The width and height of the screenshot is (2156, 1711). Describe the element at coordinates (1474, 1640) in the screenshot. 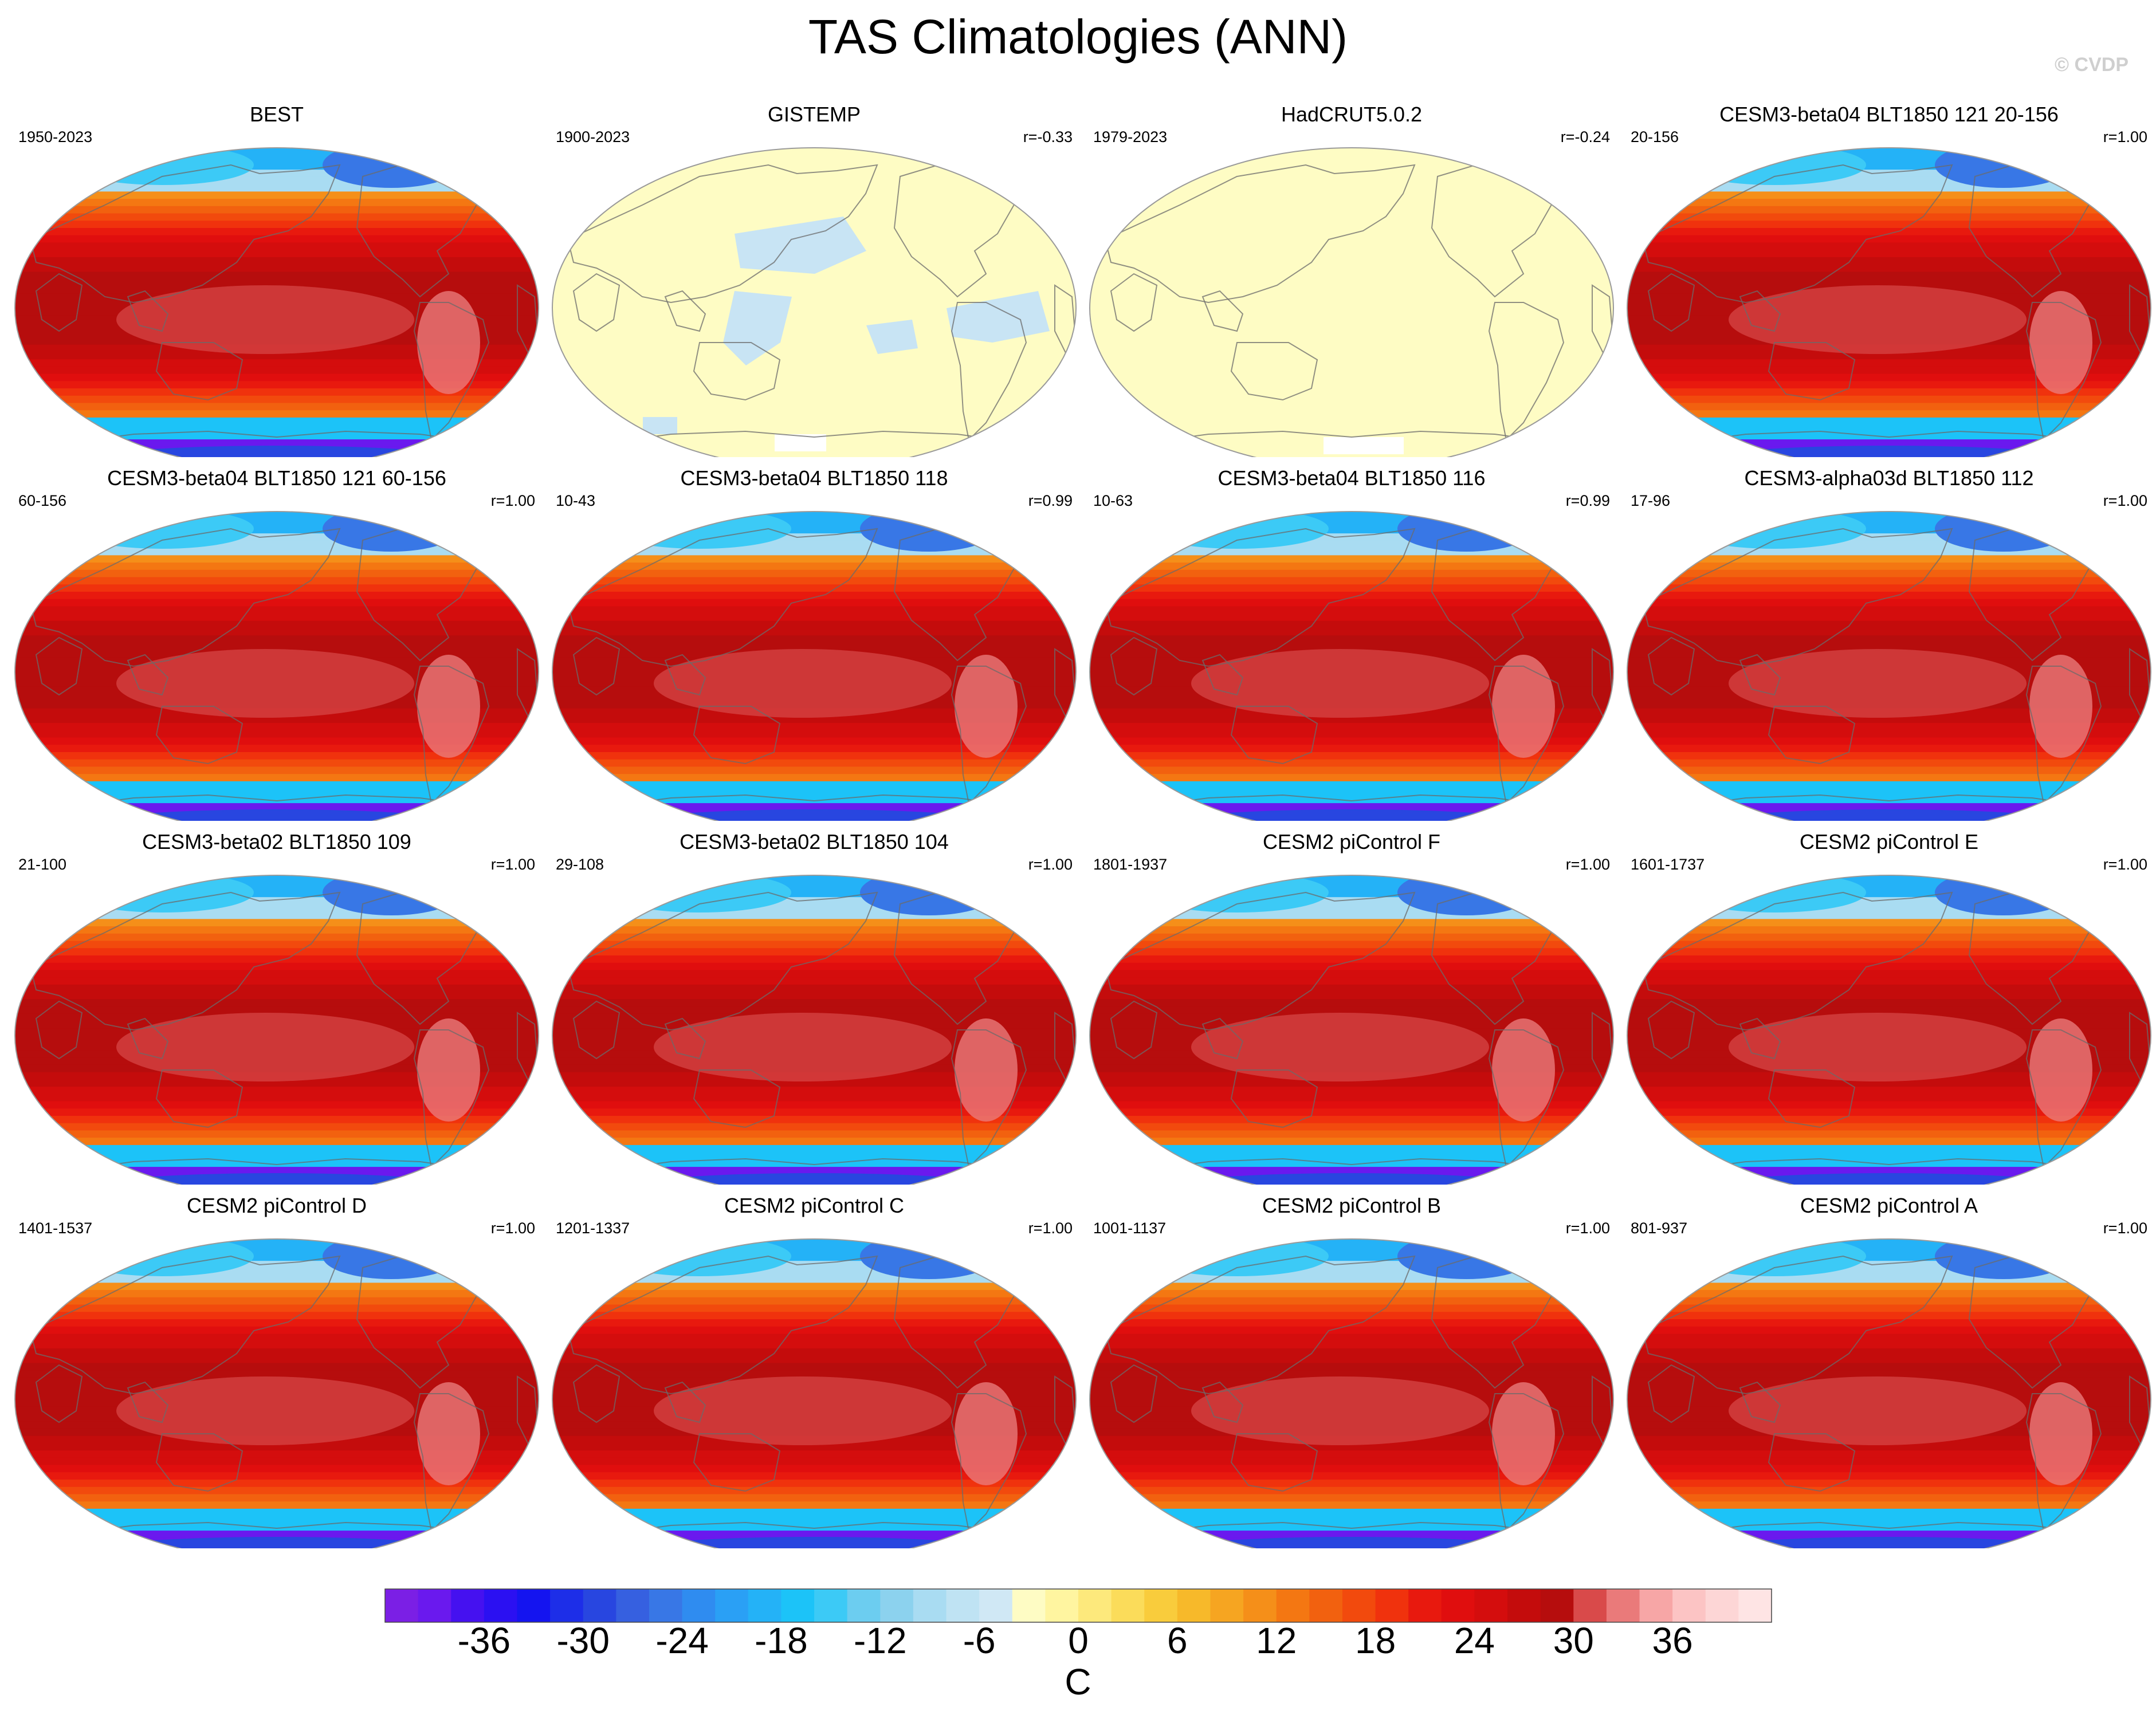

I see `colorbar-tick-label: 24` at that location.